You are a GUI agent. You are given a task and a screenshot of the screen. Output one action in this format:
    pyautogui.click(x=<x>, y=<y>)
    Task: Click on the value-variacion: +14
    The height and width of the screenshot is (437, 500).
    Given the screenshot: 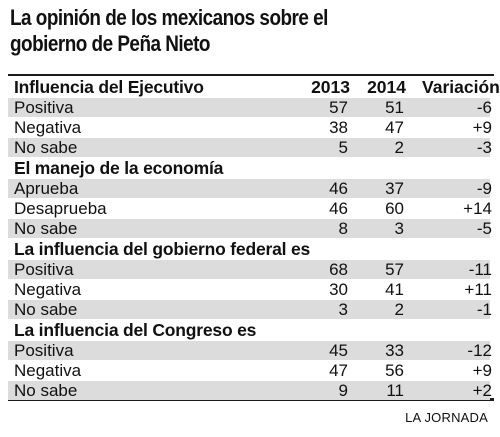 What is the action you would take?
    pyautogui.click(x=477, y=208)
    